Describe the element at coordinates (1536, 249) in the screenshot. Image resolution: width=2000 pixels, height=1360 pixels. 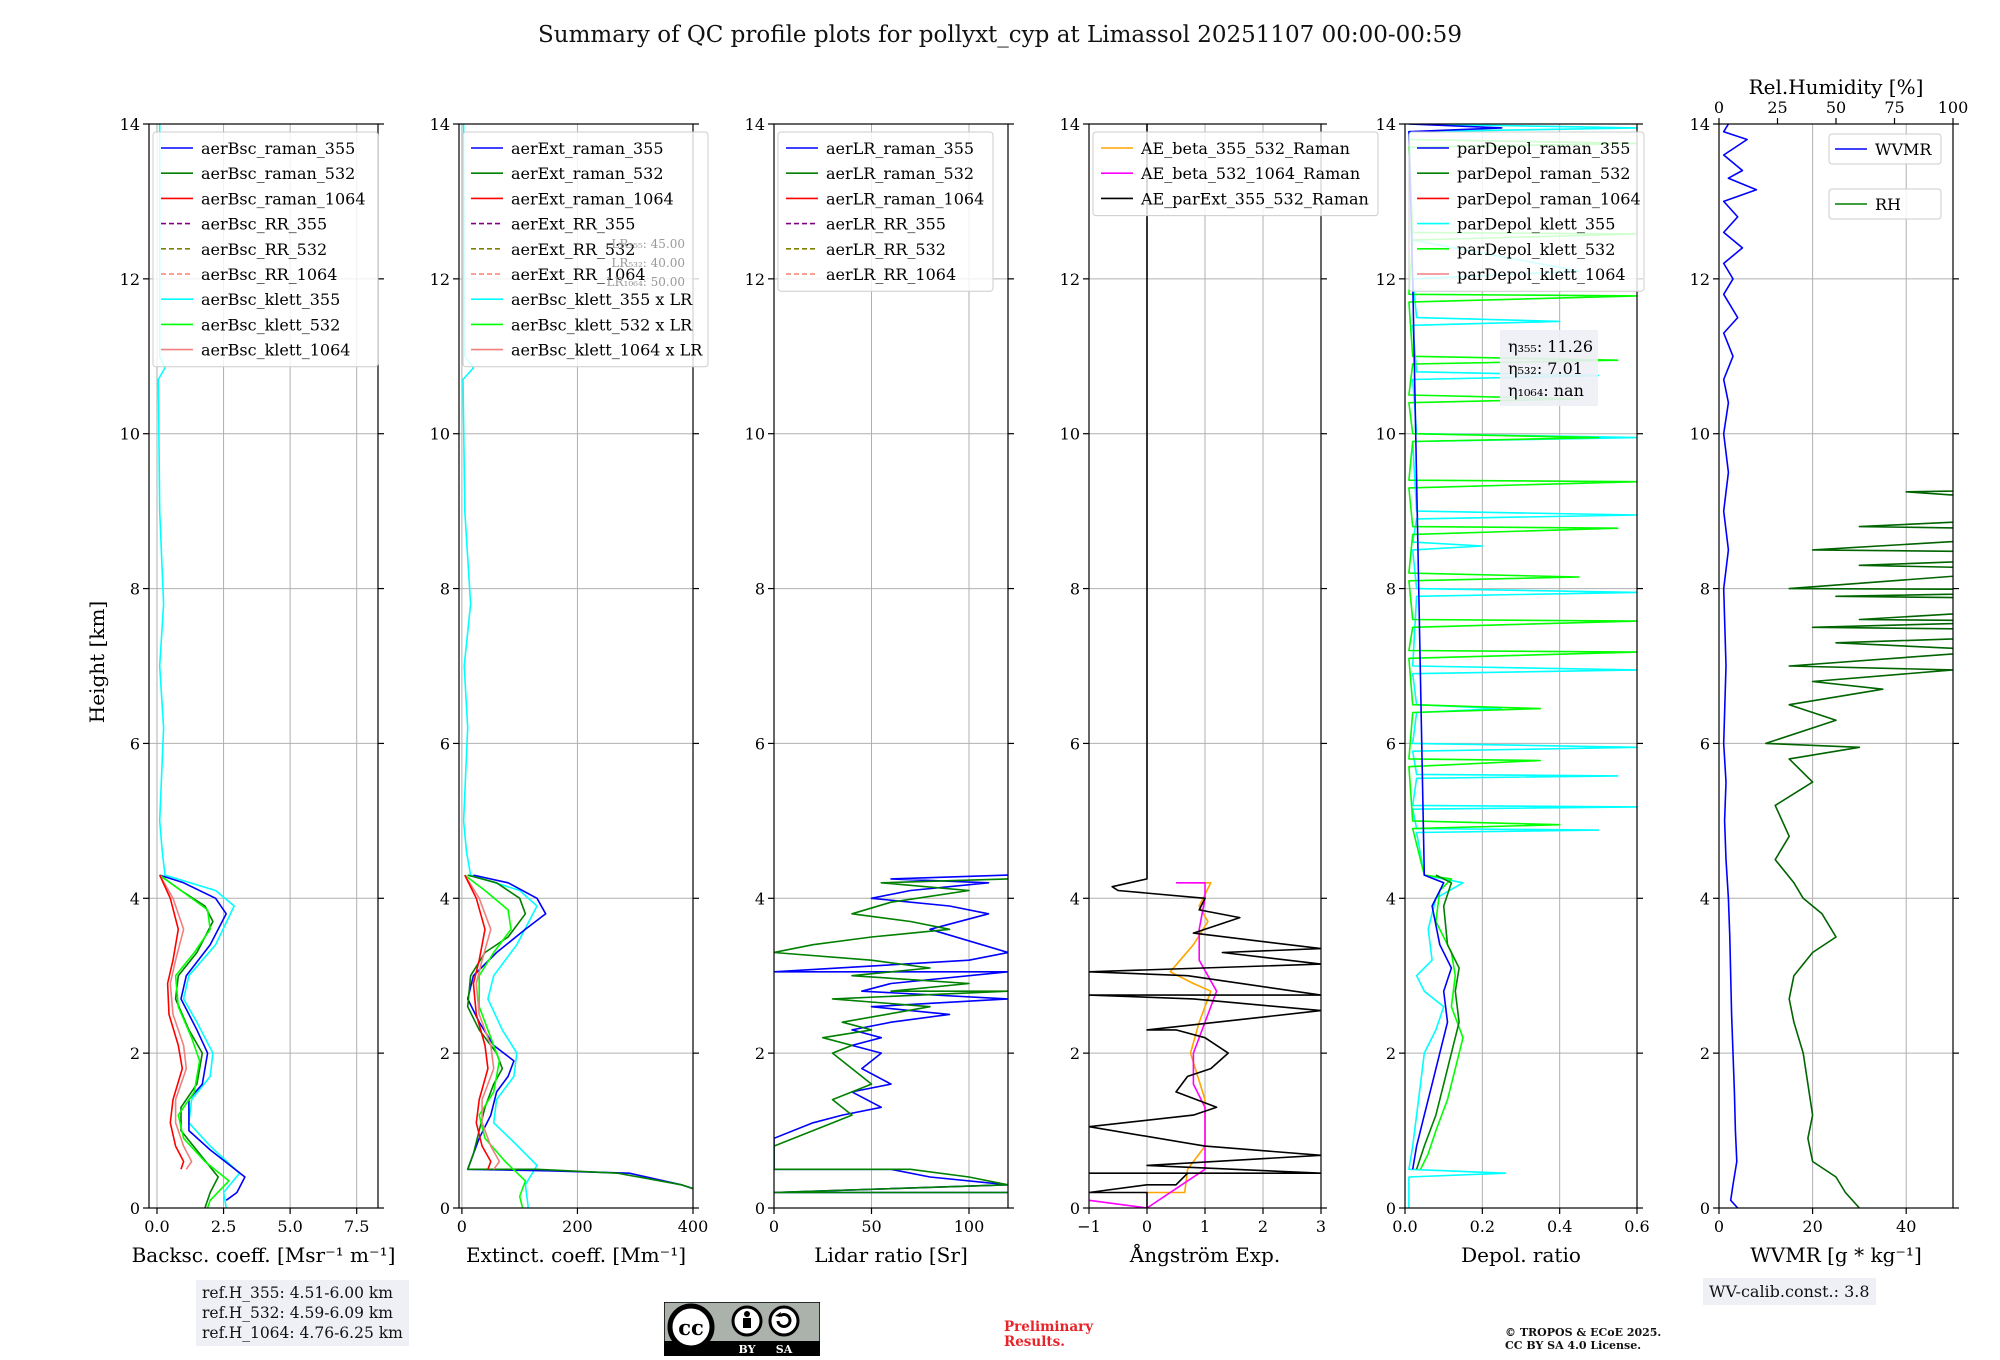
I see `legend-entry: parDepol_klett_532` at that location.